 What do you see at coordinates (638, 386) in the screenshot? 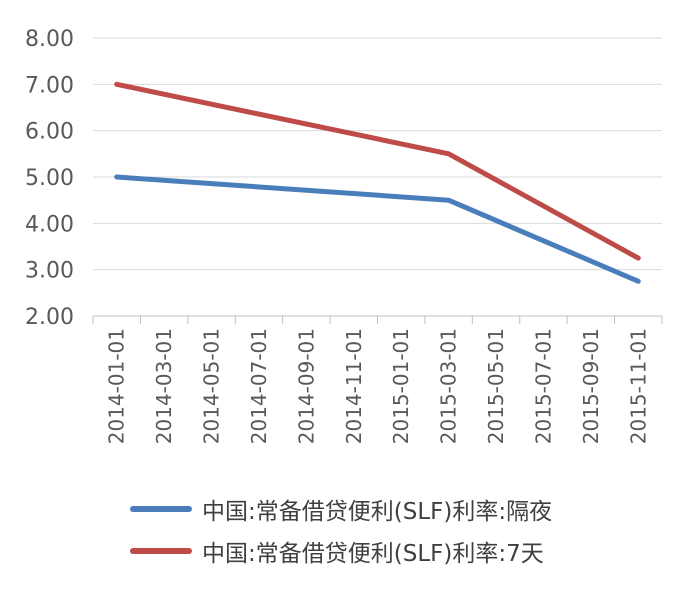
I see `x-tick-label: 2015-11-01` at bounding box center [638, 386].